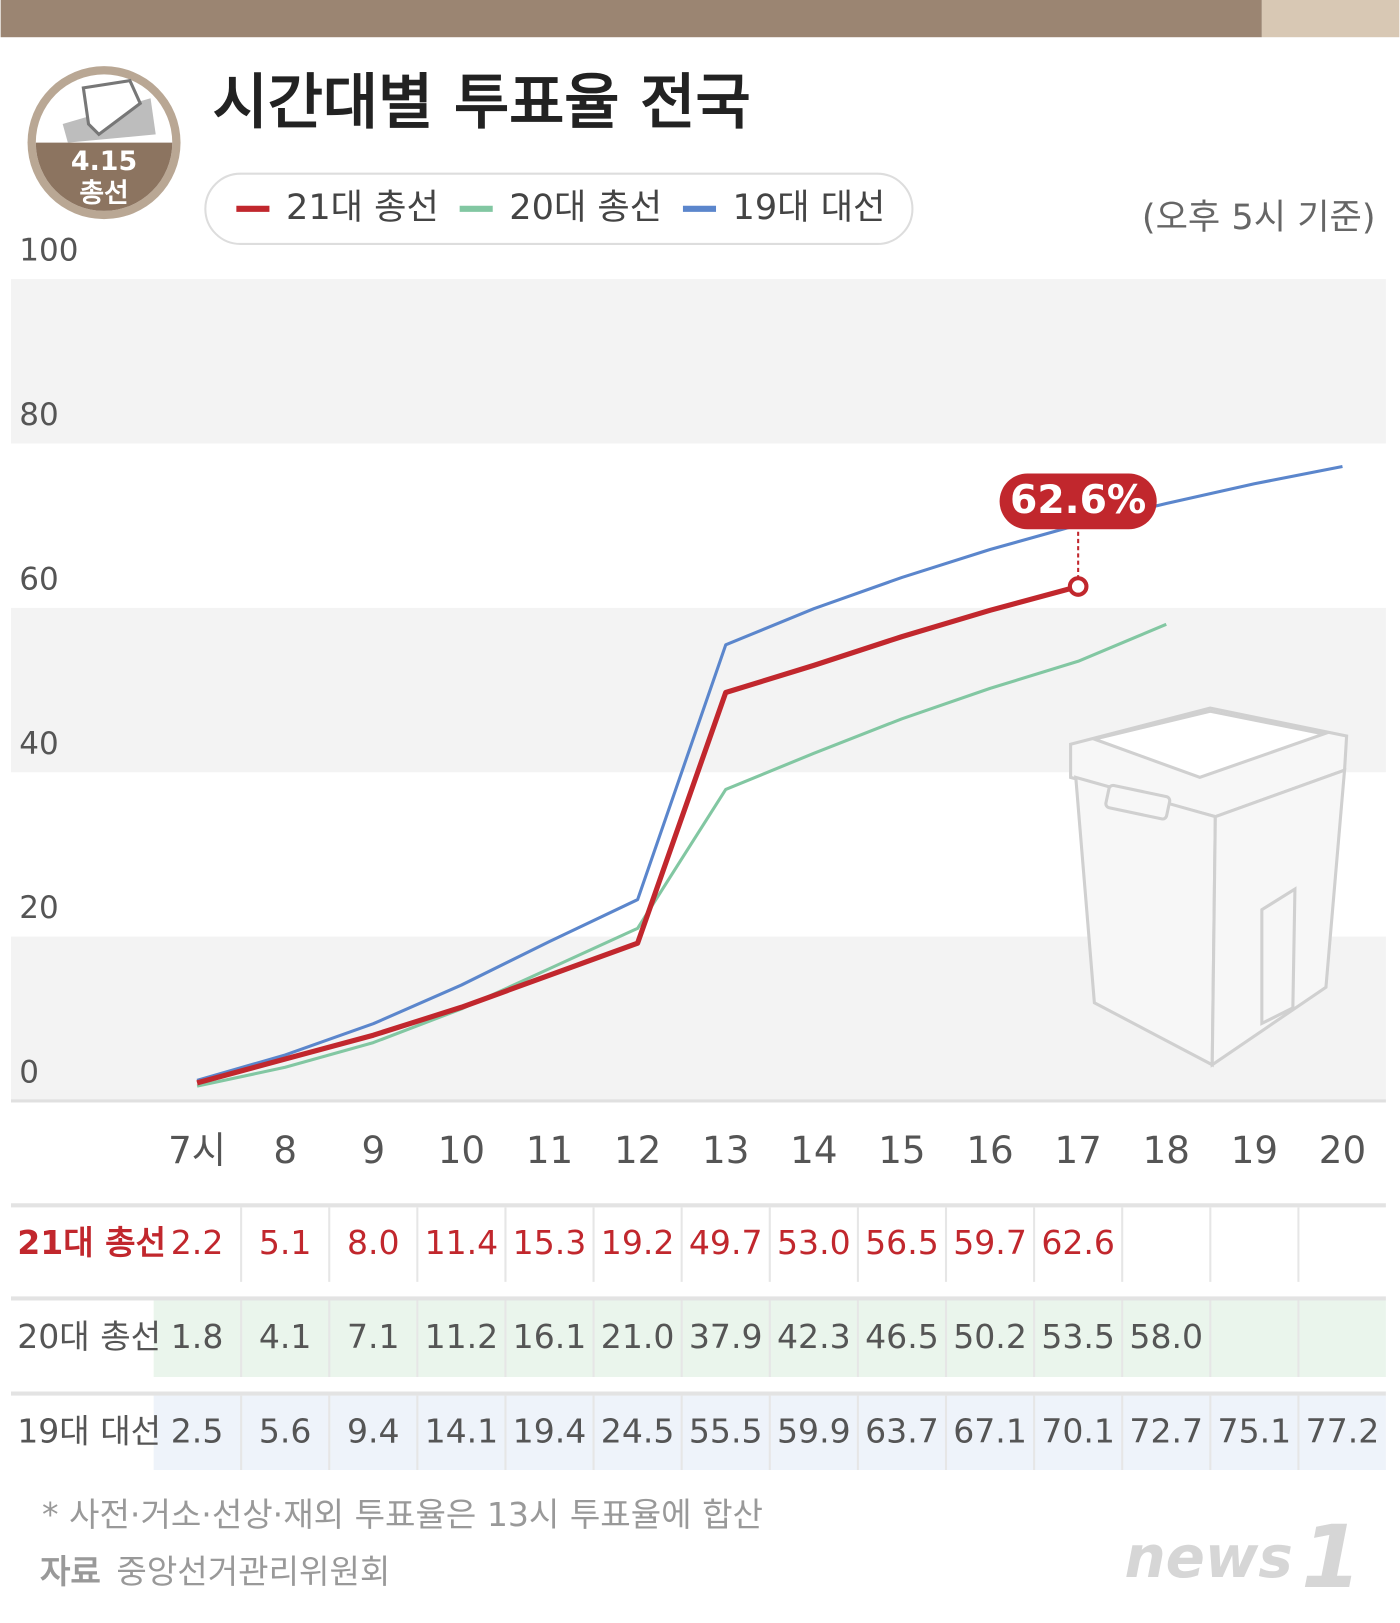  What do you see at coordinates (103, 193) in the screenshot?
I see `badge-label: 총선` at bounding box center [103, 193].